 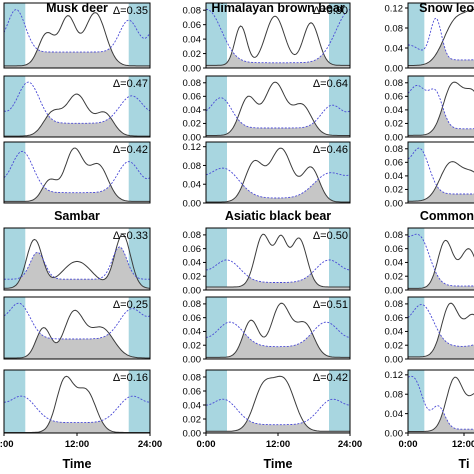 What do you see at coordinates (429, 109) in the screenshot?
I see `panel: 0.00 0.02 0.04 0.06 0.08` at bounding box center [429, 109].